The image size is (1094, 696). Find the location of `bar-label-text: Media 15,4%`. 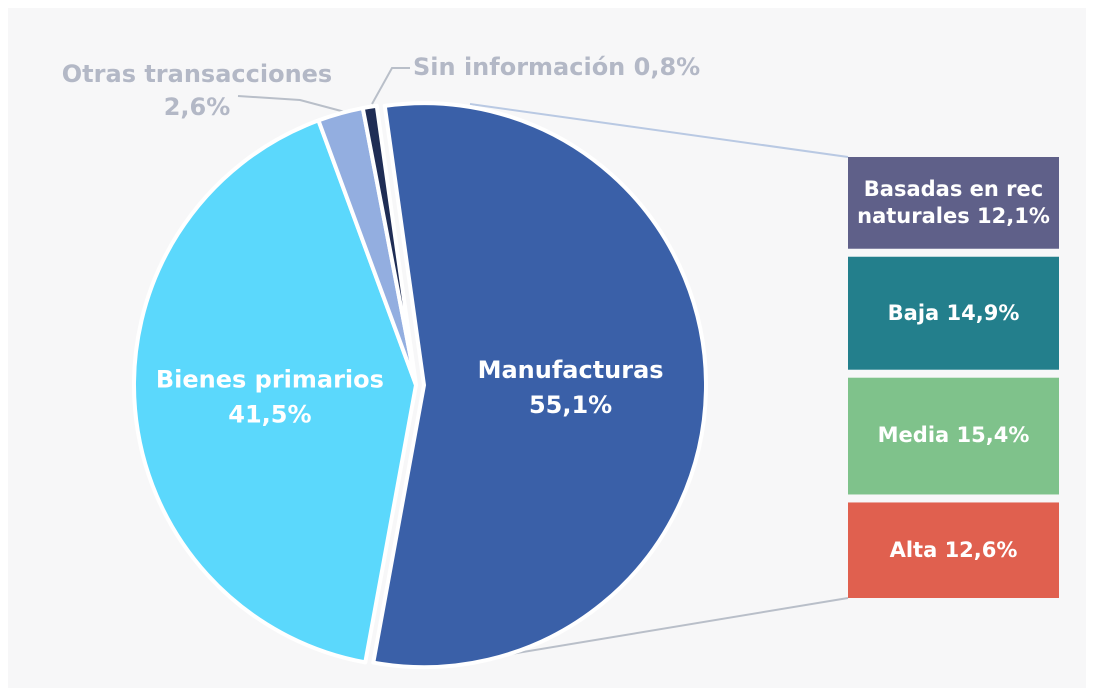

bar-label-text: Media 15,4% is located at coordinates (954, 435).